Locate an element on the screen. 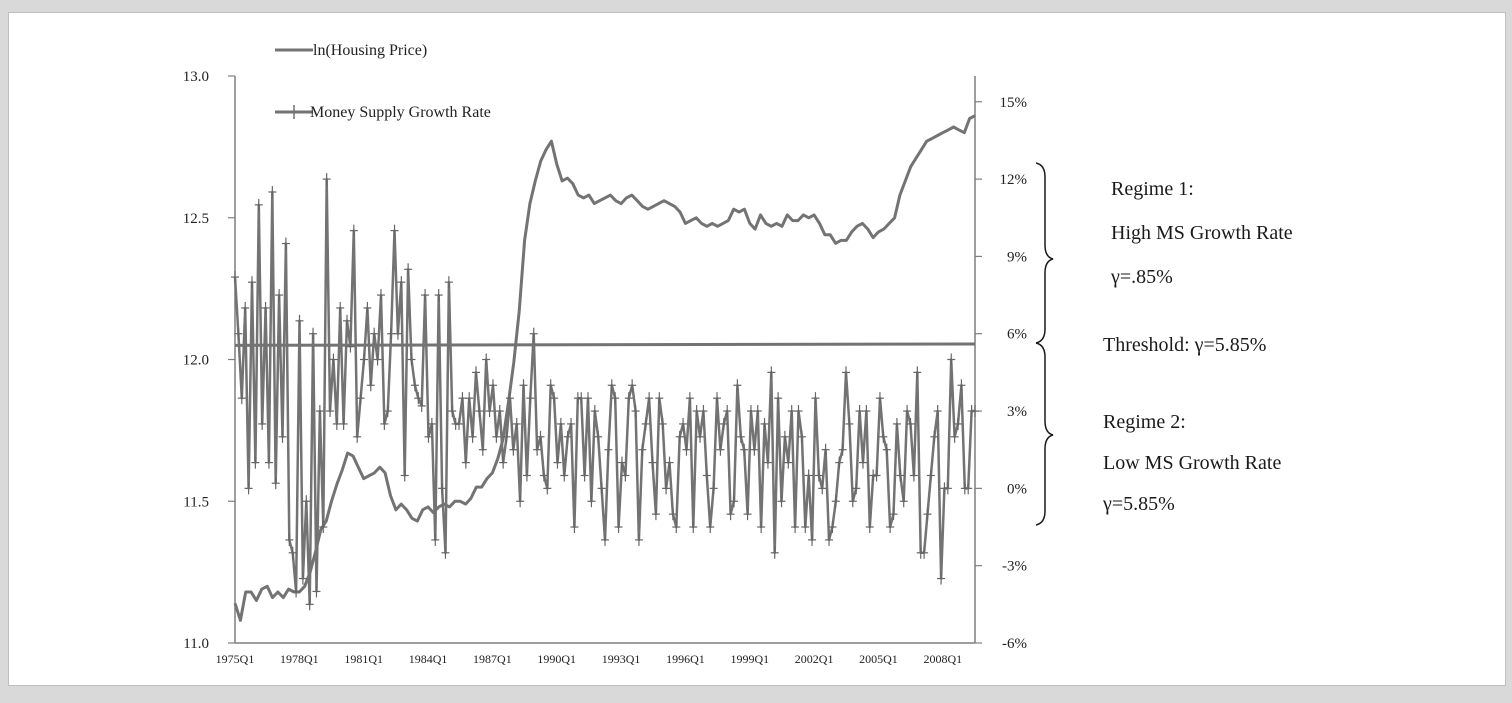 The height and width of the screenshot is (703, 1512). left-tick-label: 11.5 is located at coordinates (196, 502).